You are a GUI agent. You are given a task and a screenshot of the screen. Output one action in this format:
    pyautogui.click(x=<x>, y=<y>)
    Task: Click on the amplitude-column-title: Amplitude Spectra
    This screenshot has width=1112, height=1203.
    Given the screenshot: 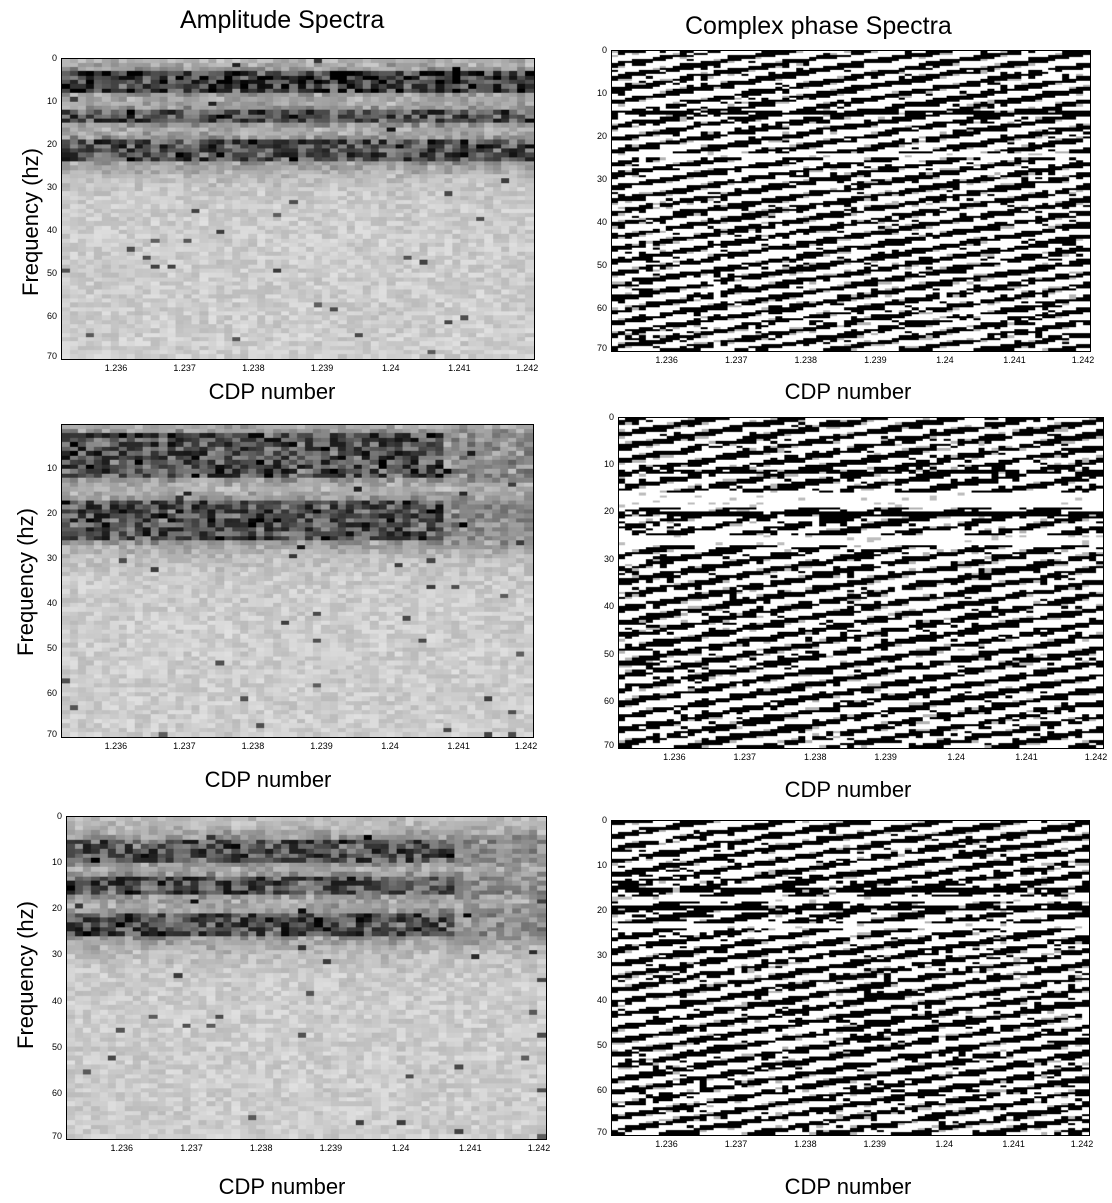 What is the action you would take?
    pyautogui.click(x=282, y=20)
    